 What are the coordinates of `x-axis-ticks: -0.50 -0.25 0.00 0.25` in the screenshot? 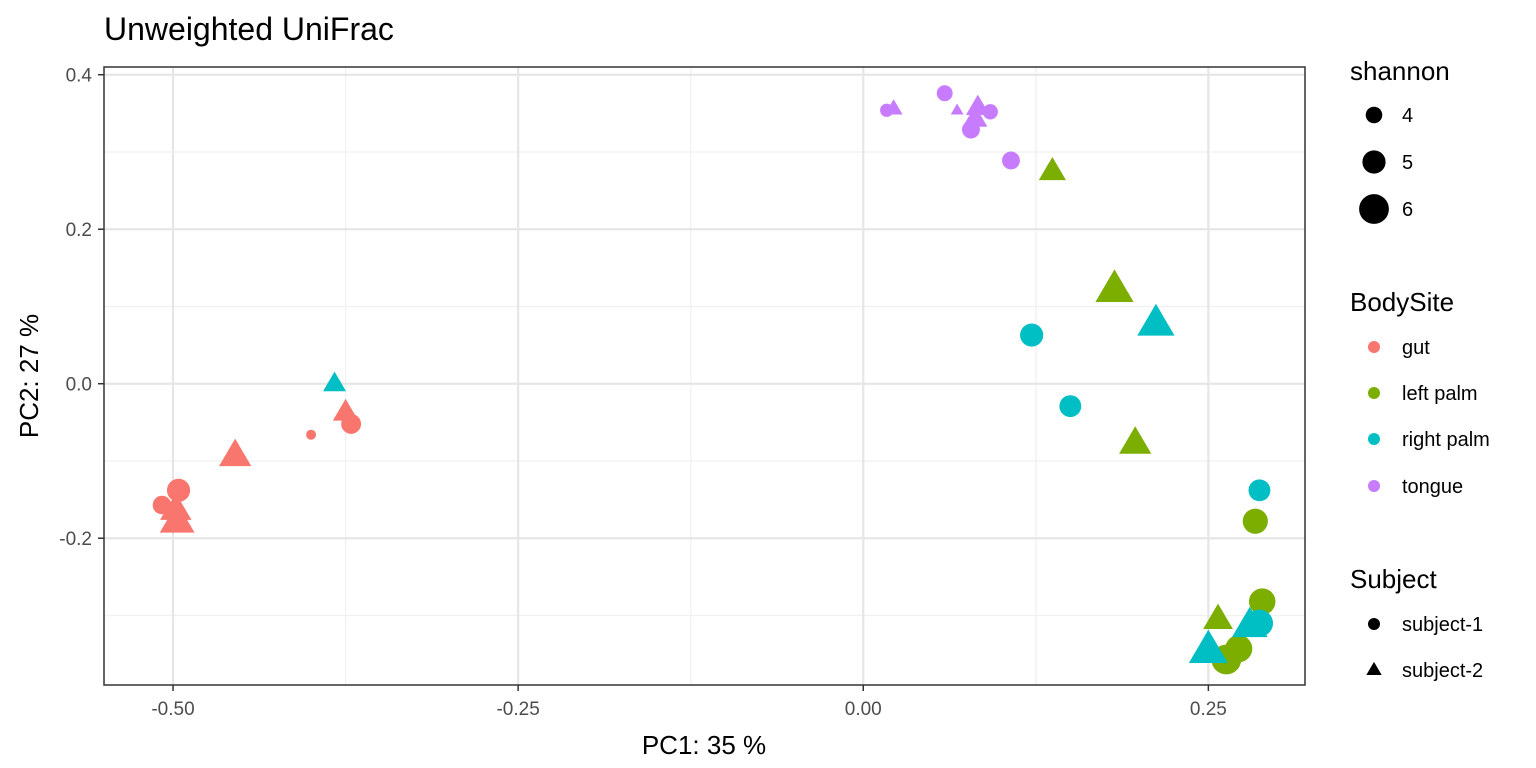 It's located at (689, 702).